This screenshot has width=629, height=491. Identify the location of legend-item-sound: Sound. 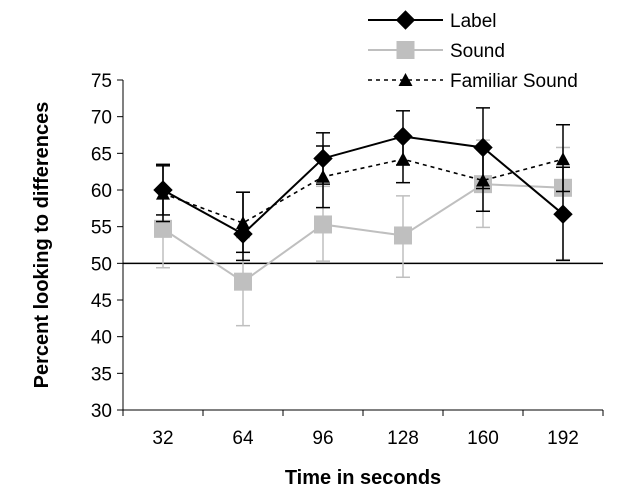
(436, 51).